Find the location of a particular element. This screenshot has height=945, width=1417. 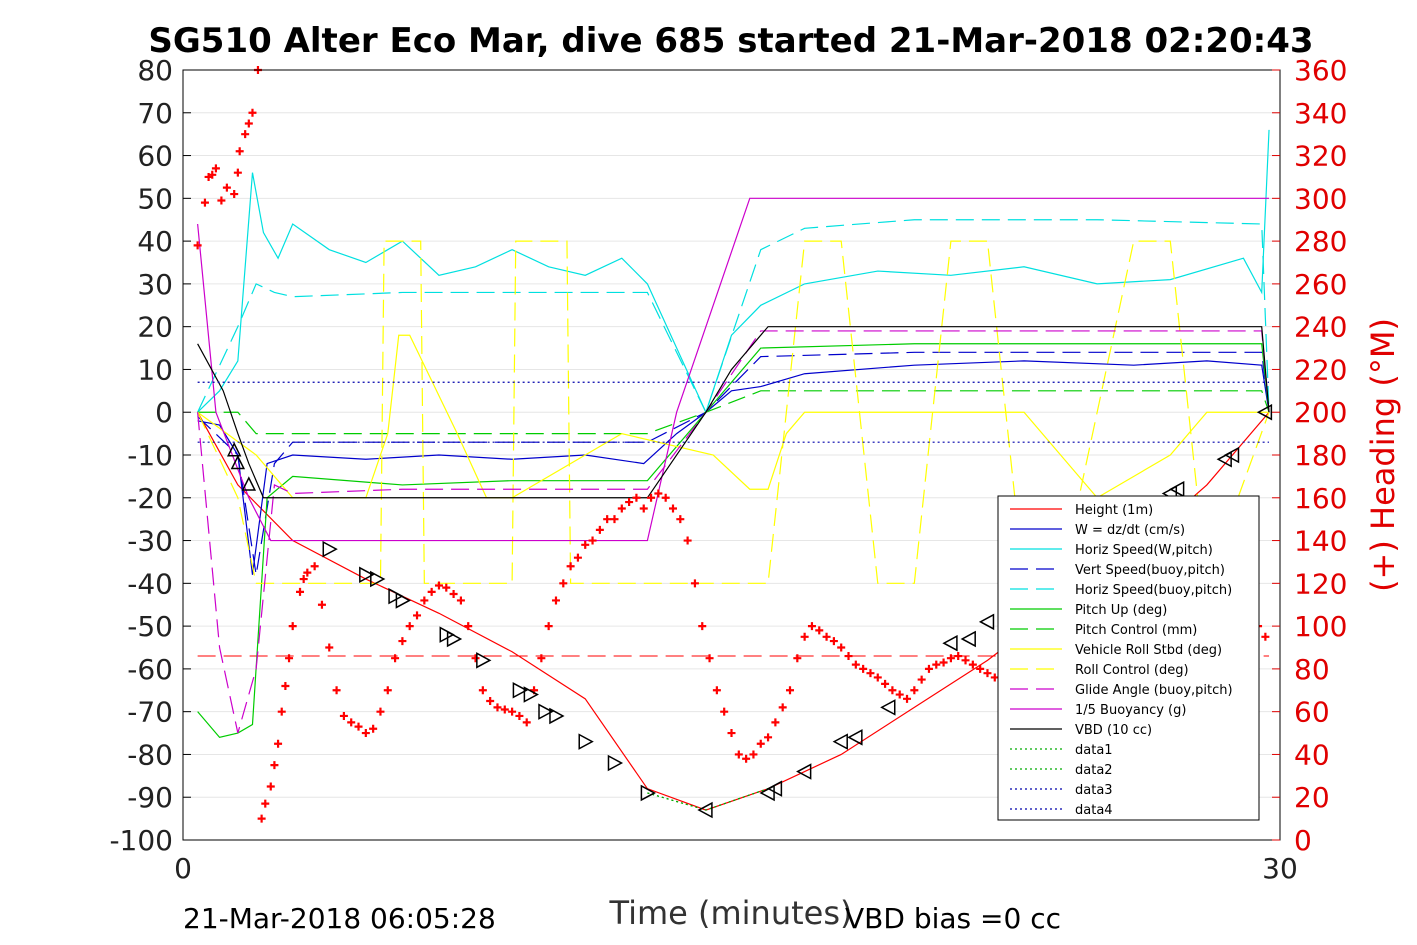

y-right-tick-label: 0 is located at coordinates (1303, 840).